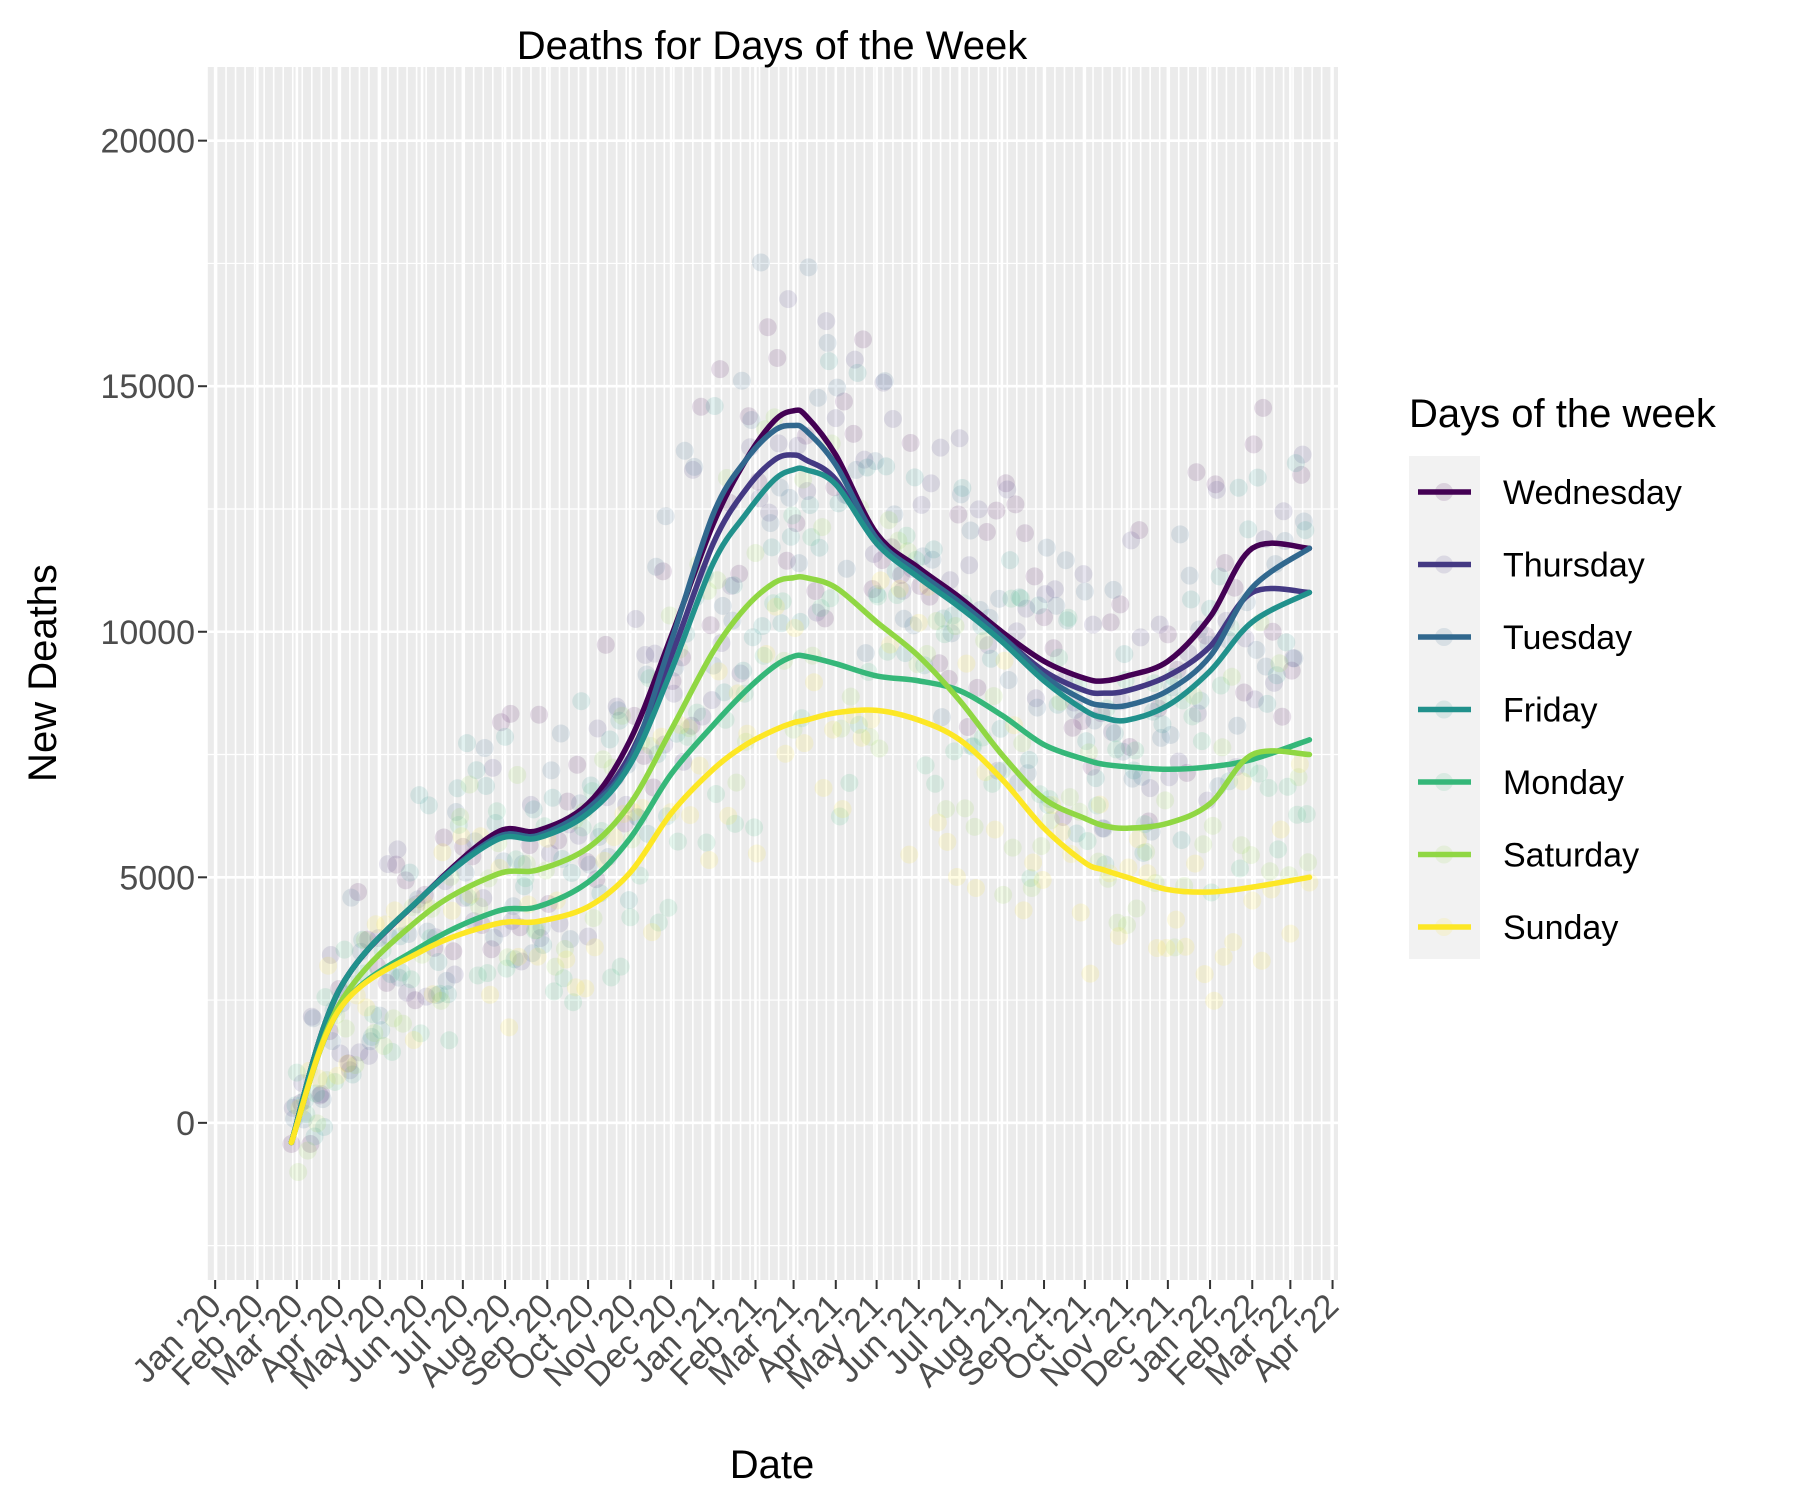 Image resolution: width=1799 pixels, height=1499 pixels. Describe the element at coordinates (185, 1124) in the screenshot. I see `y-tick-label: 0` at that location.